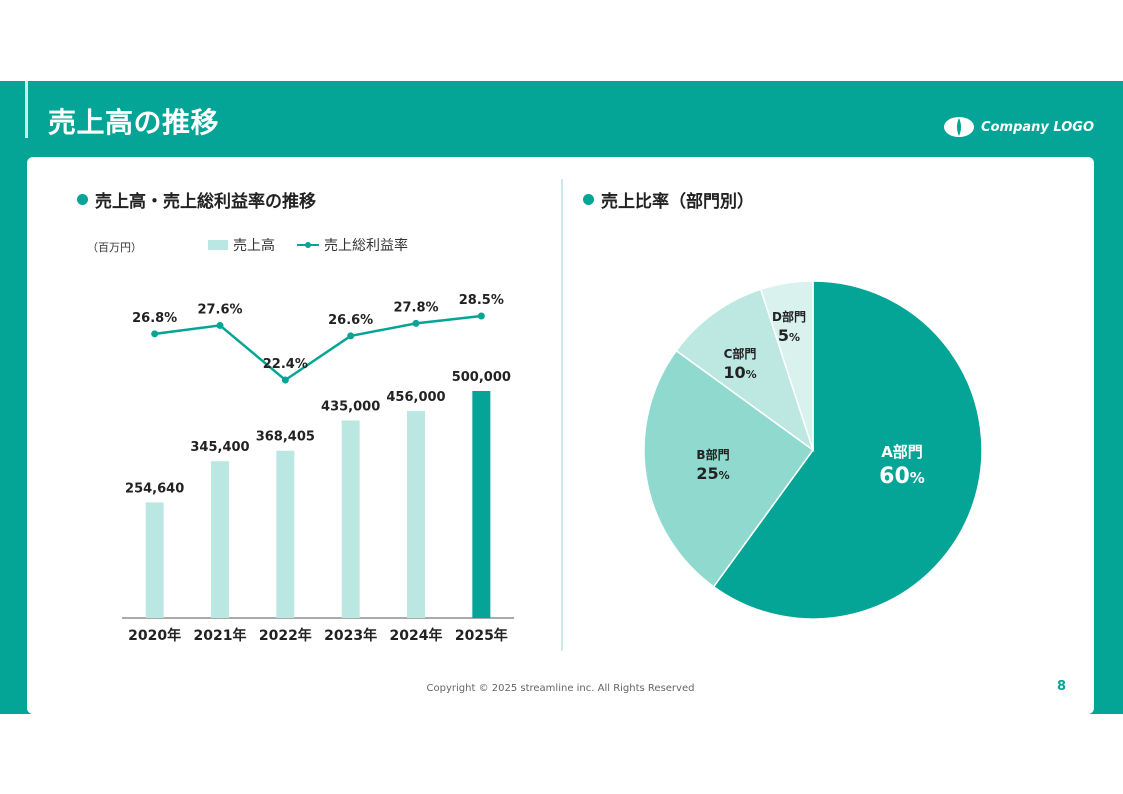  Describe the element at coordinates (734, 372) in the screenshot. I see `pie-value-number: 10` at that location.